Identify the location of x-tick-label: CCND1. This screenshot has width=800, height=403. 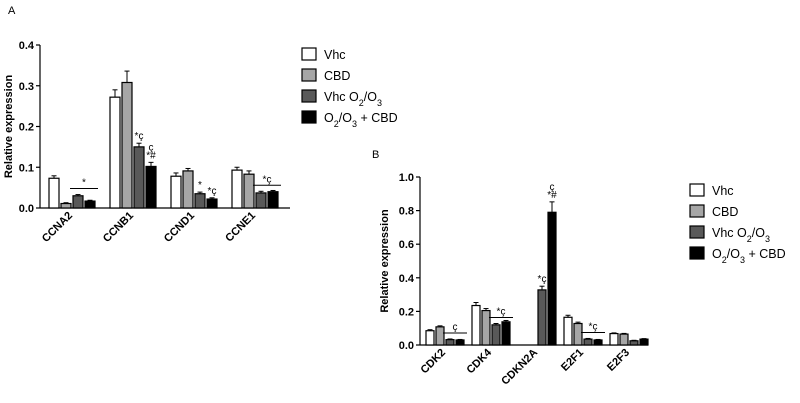
(179, 227).